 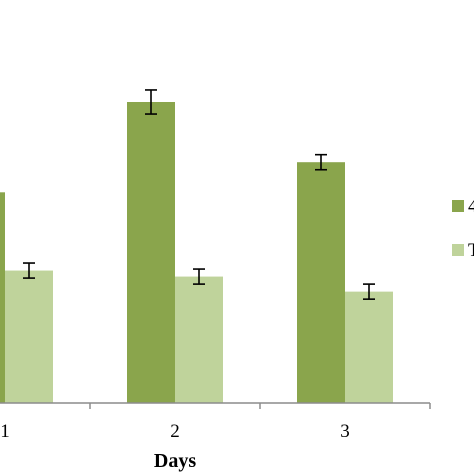 What do you see at coordinates (458, 206) in the screenshot?
I see `legend-swatch-series1` at bounding box center [458, 206].